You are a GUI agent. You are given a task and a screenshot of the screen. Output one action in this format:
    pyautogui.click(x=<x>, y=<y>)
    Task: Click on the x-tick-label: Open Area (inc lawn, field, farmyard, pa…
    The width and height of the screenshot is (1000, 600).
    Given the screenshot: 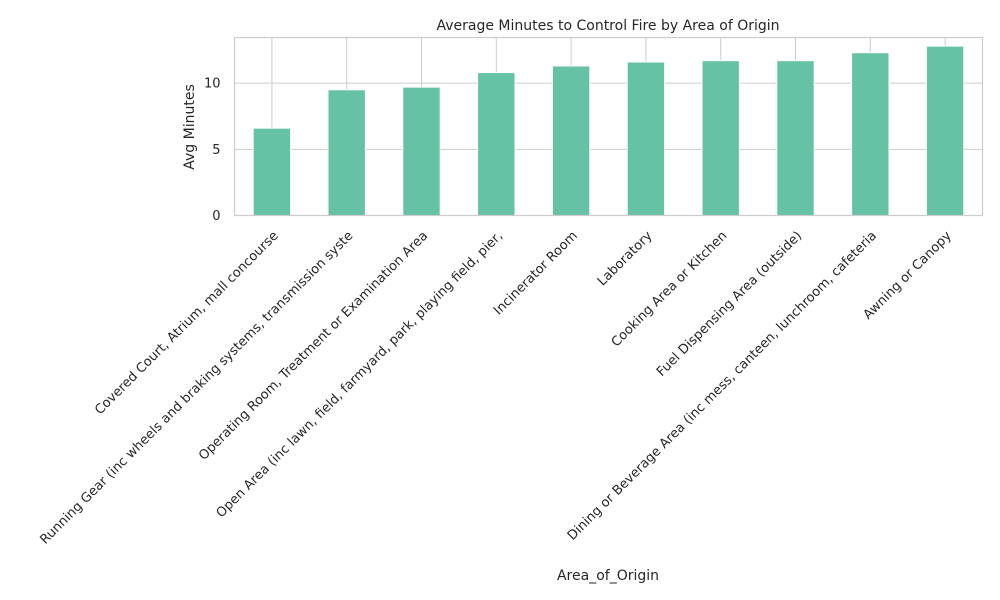 What is the action you would take?
    pyautogui.click(x=360, y=375)
    